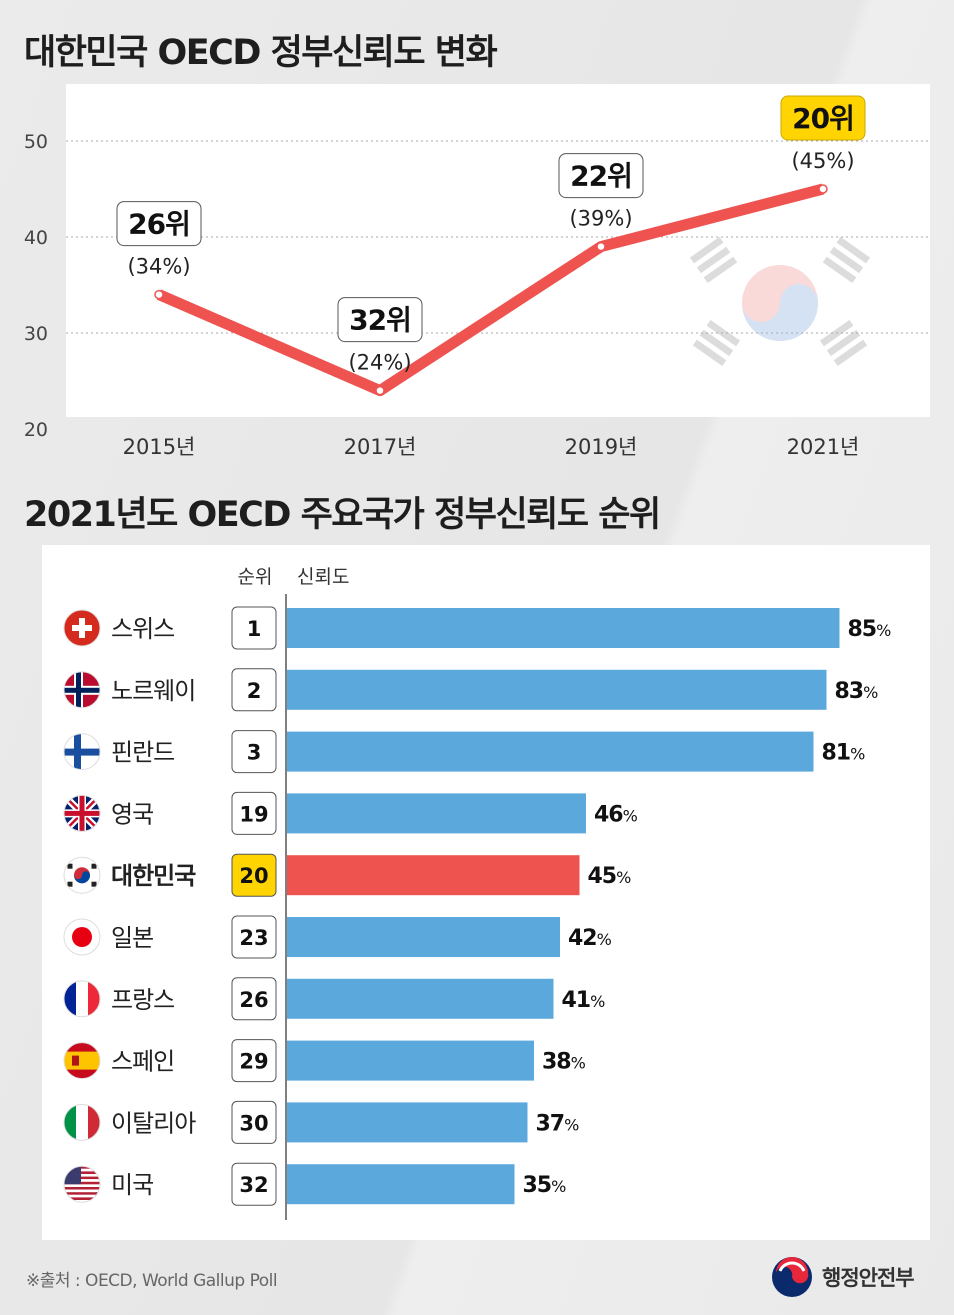 The height and width of the screenshot is (1315, 954). What do you see at coordinates (550, 1123) in the screenshot?
I see `value-number: 37` at bounding box center [550, 1123].